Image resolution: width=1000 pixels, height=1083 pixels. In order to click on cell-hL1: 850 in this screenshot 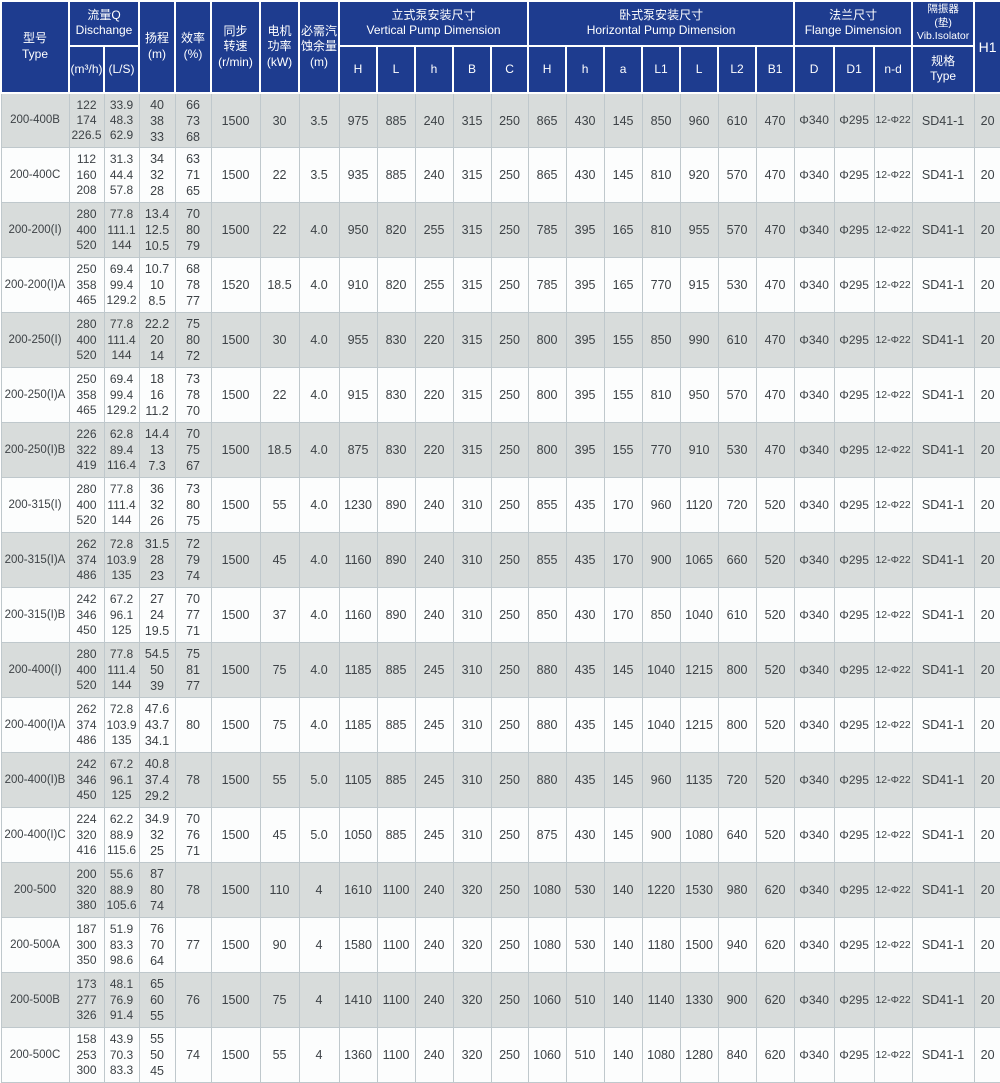, I will do `click(661, 340)`.